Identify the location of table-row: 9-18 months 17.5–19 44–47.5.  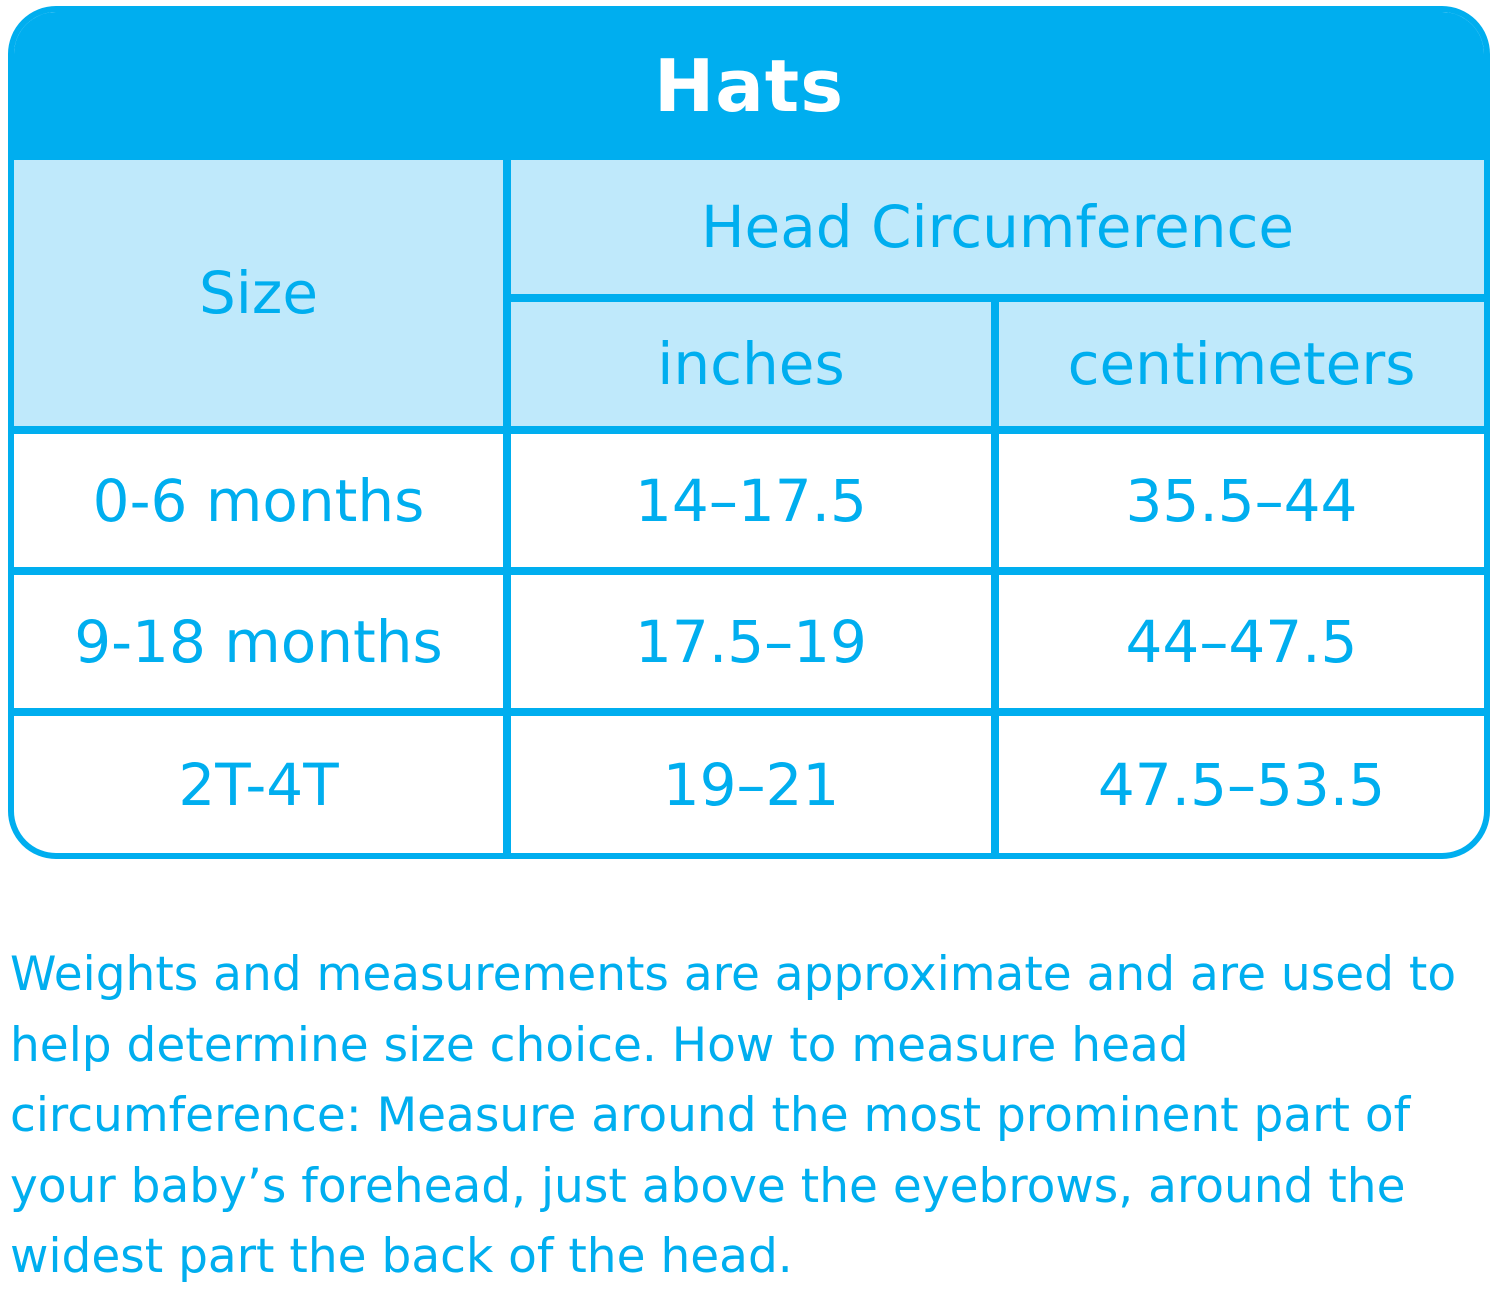
(749, 641).